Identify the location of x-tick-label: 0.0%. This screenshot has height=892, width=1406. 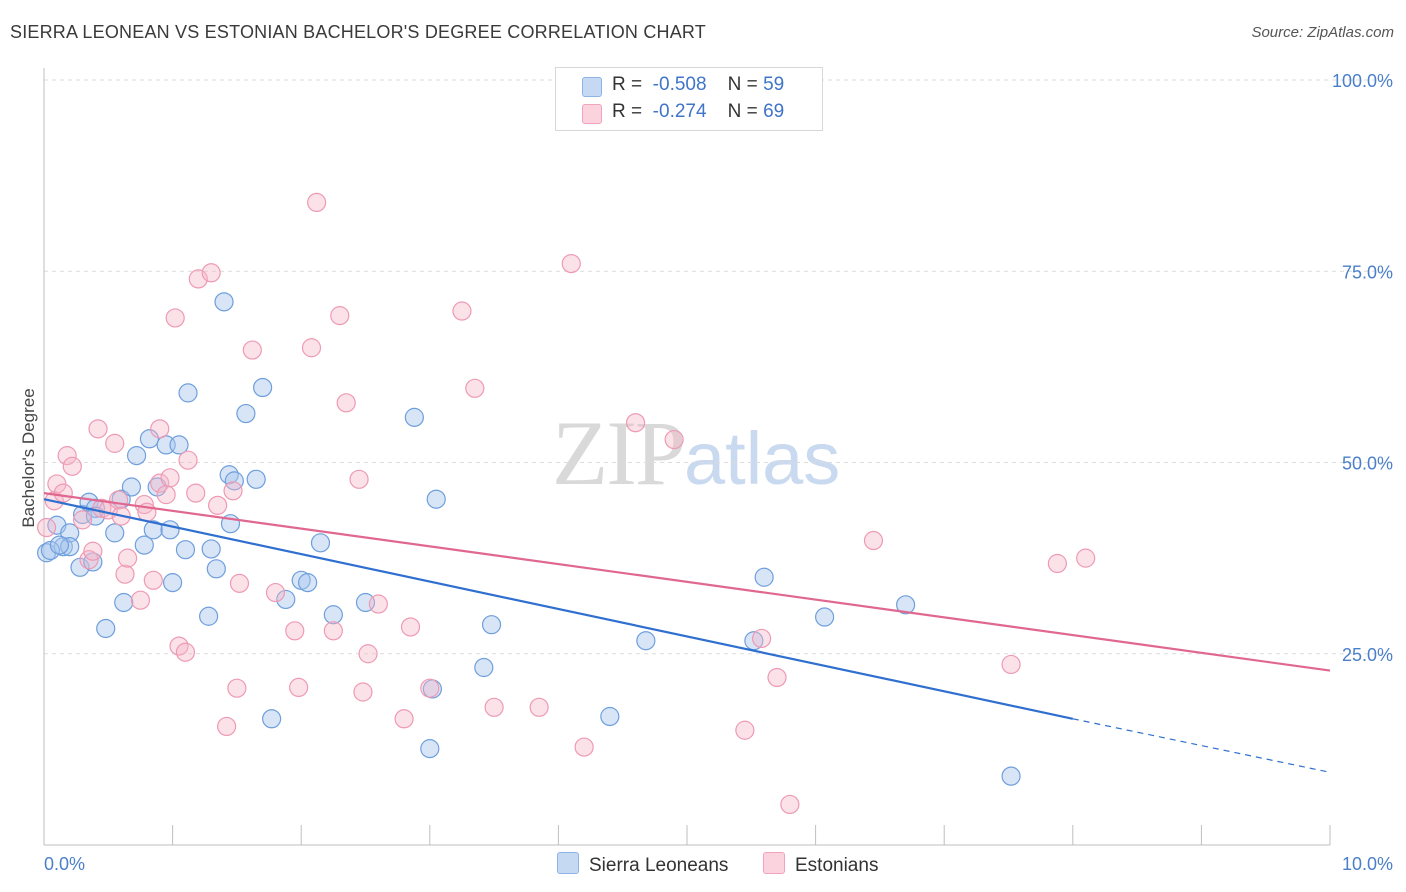
(64, 864).